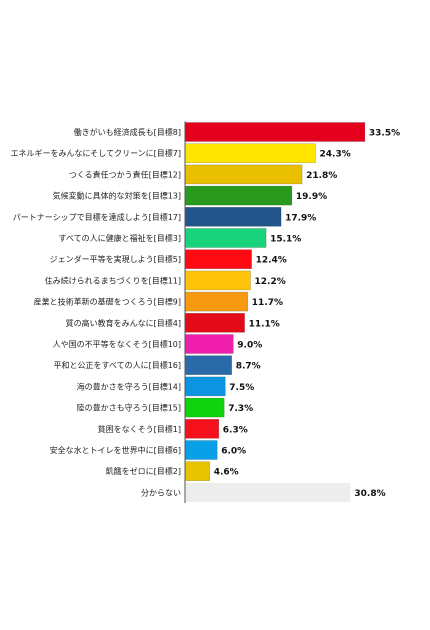  Describe the element at coordinates (271, 261) in the screenshot. I see `value-label: 12.4%` at that location.